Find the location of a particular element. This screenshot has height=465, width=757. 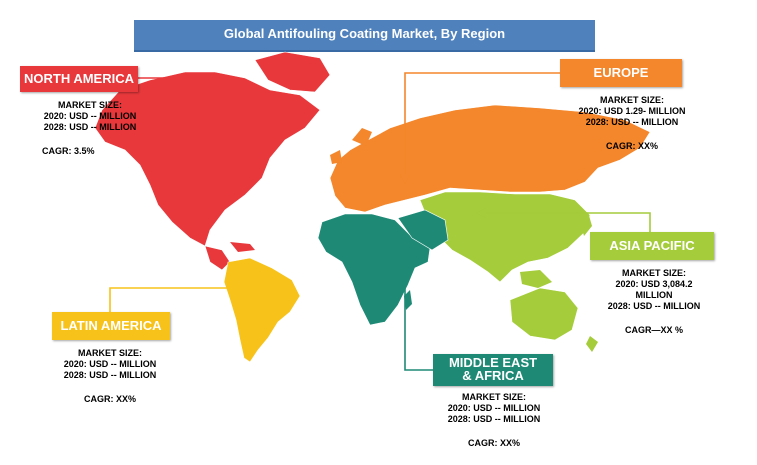

mea-2028: 2028: USD -- MILLION is located at coordinates (494, 419).